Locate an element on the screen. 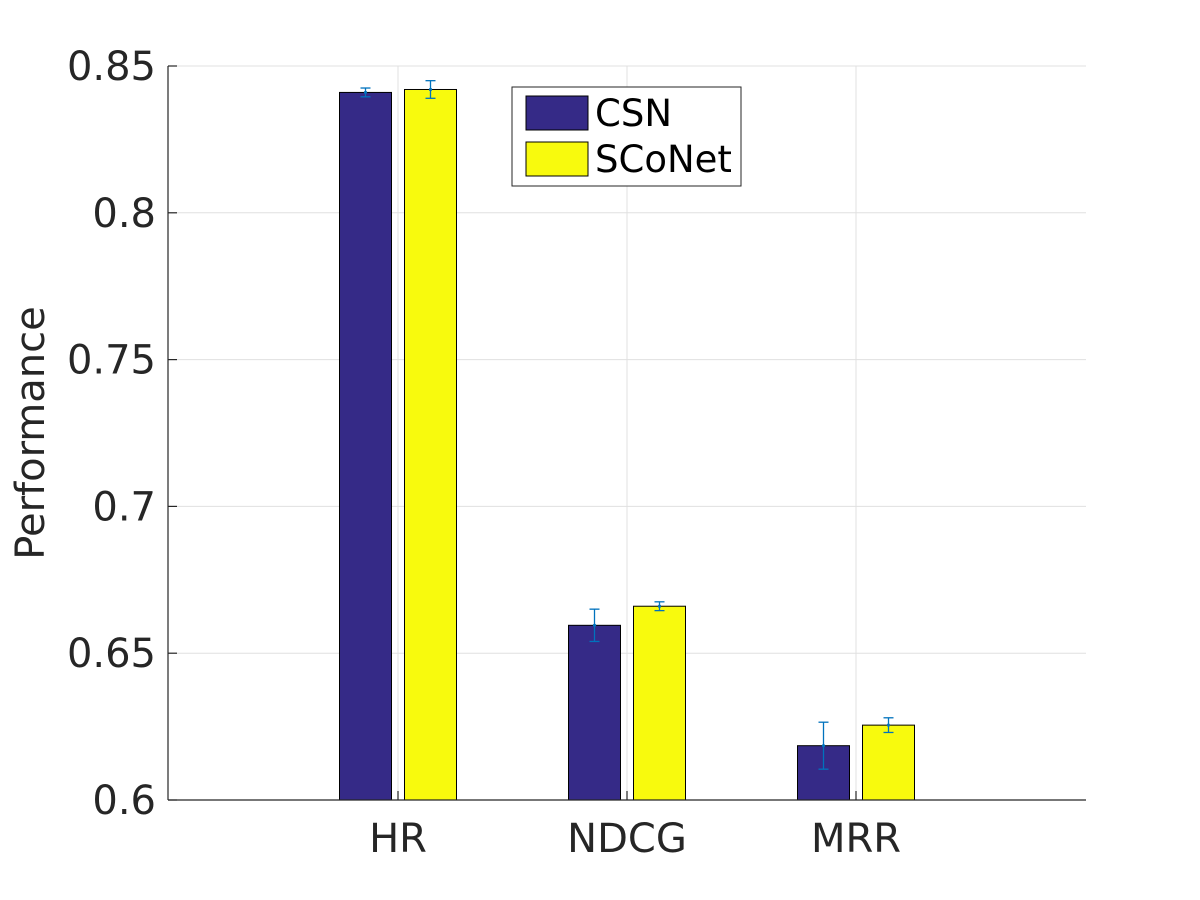 Image resolution: width=1200 pixels, height=900 pixels. y-tick-label: 0.65 is located at coordinates (111, 654).